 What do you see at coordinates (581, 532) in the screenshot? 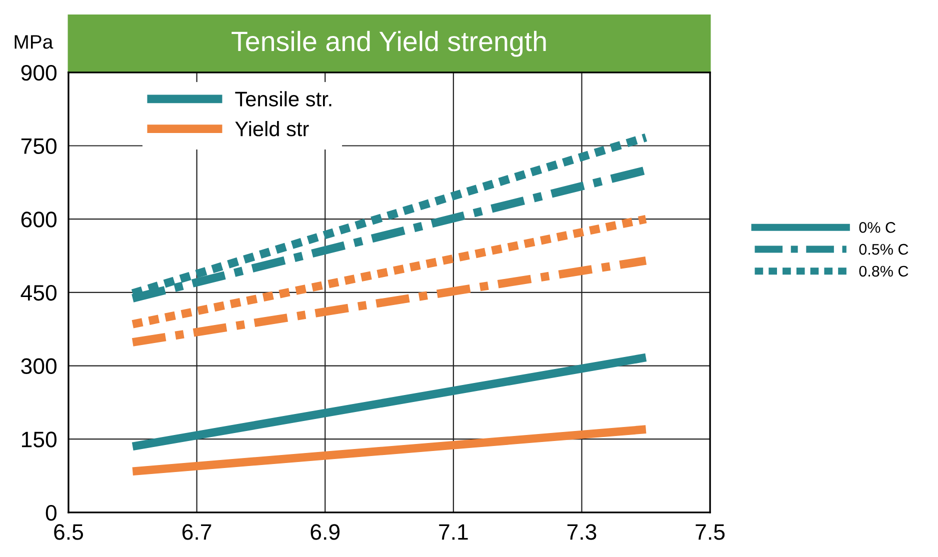
I see `x-tick-label: 7.3` at bounding box center [581, 532].